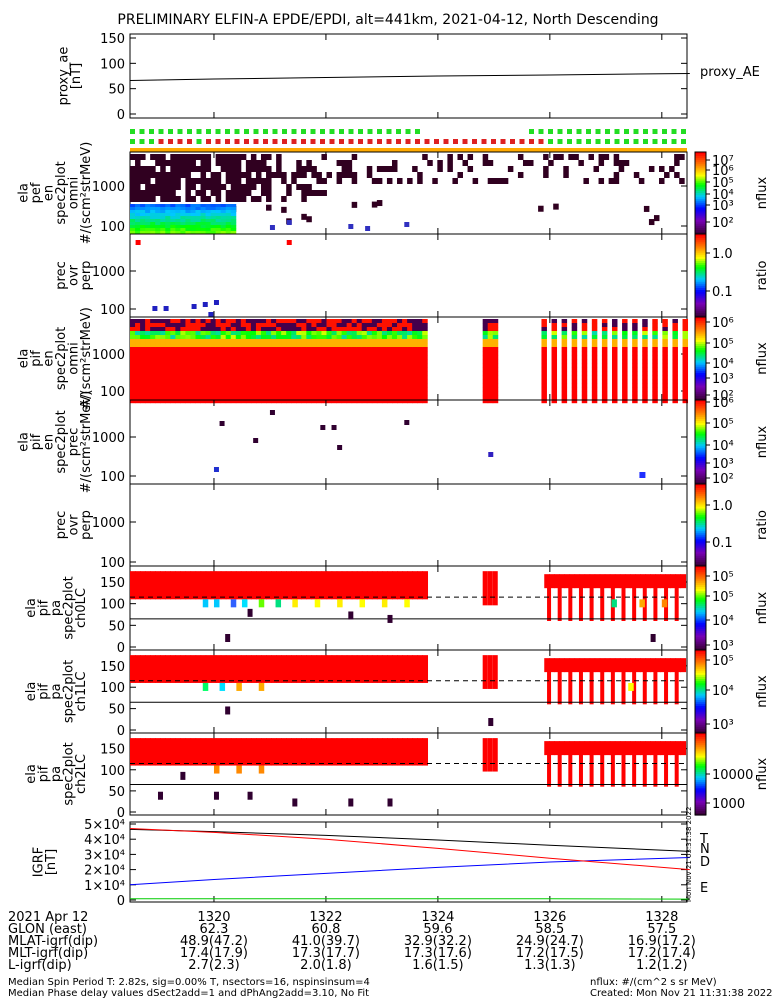 This screenshot has height=1000, width=775. Describe the element at coordinates (86, 358) in the screenshot. I see `y-axis-label: #/(scm²strMeV)` at that location.